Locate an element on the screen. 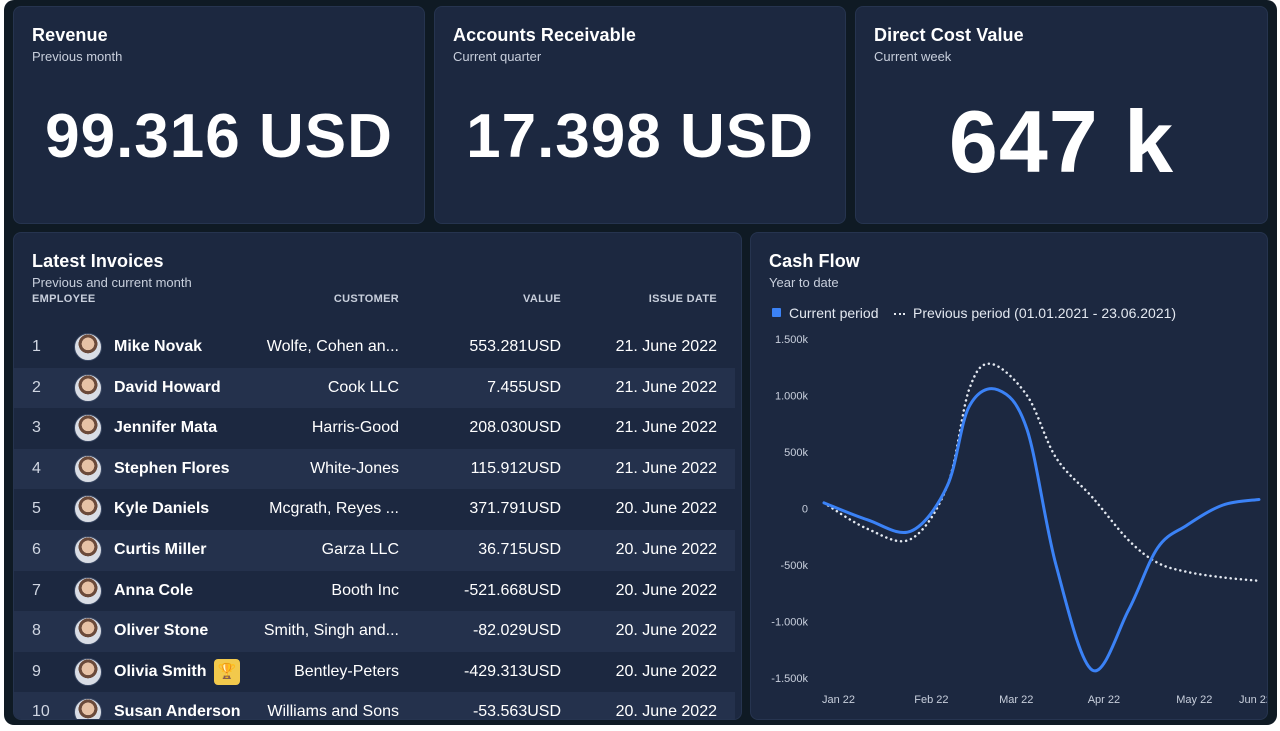 This screenshot has height=731, width=1280. y-tick-label: 0 is located at coordinates (805, 510).